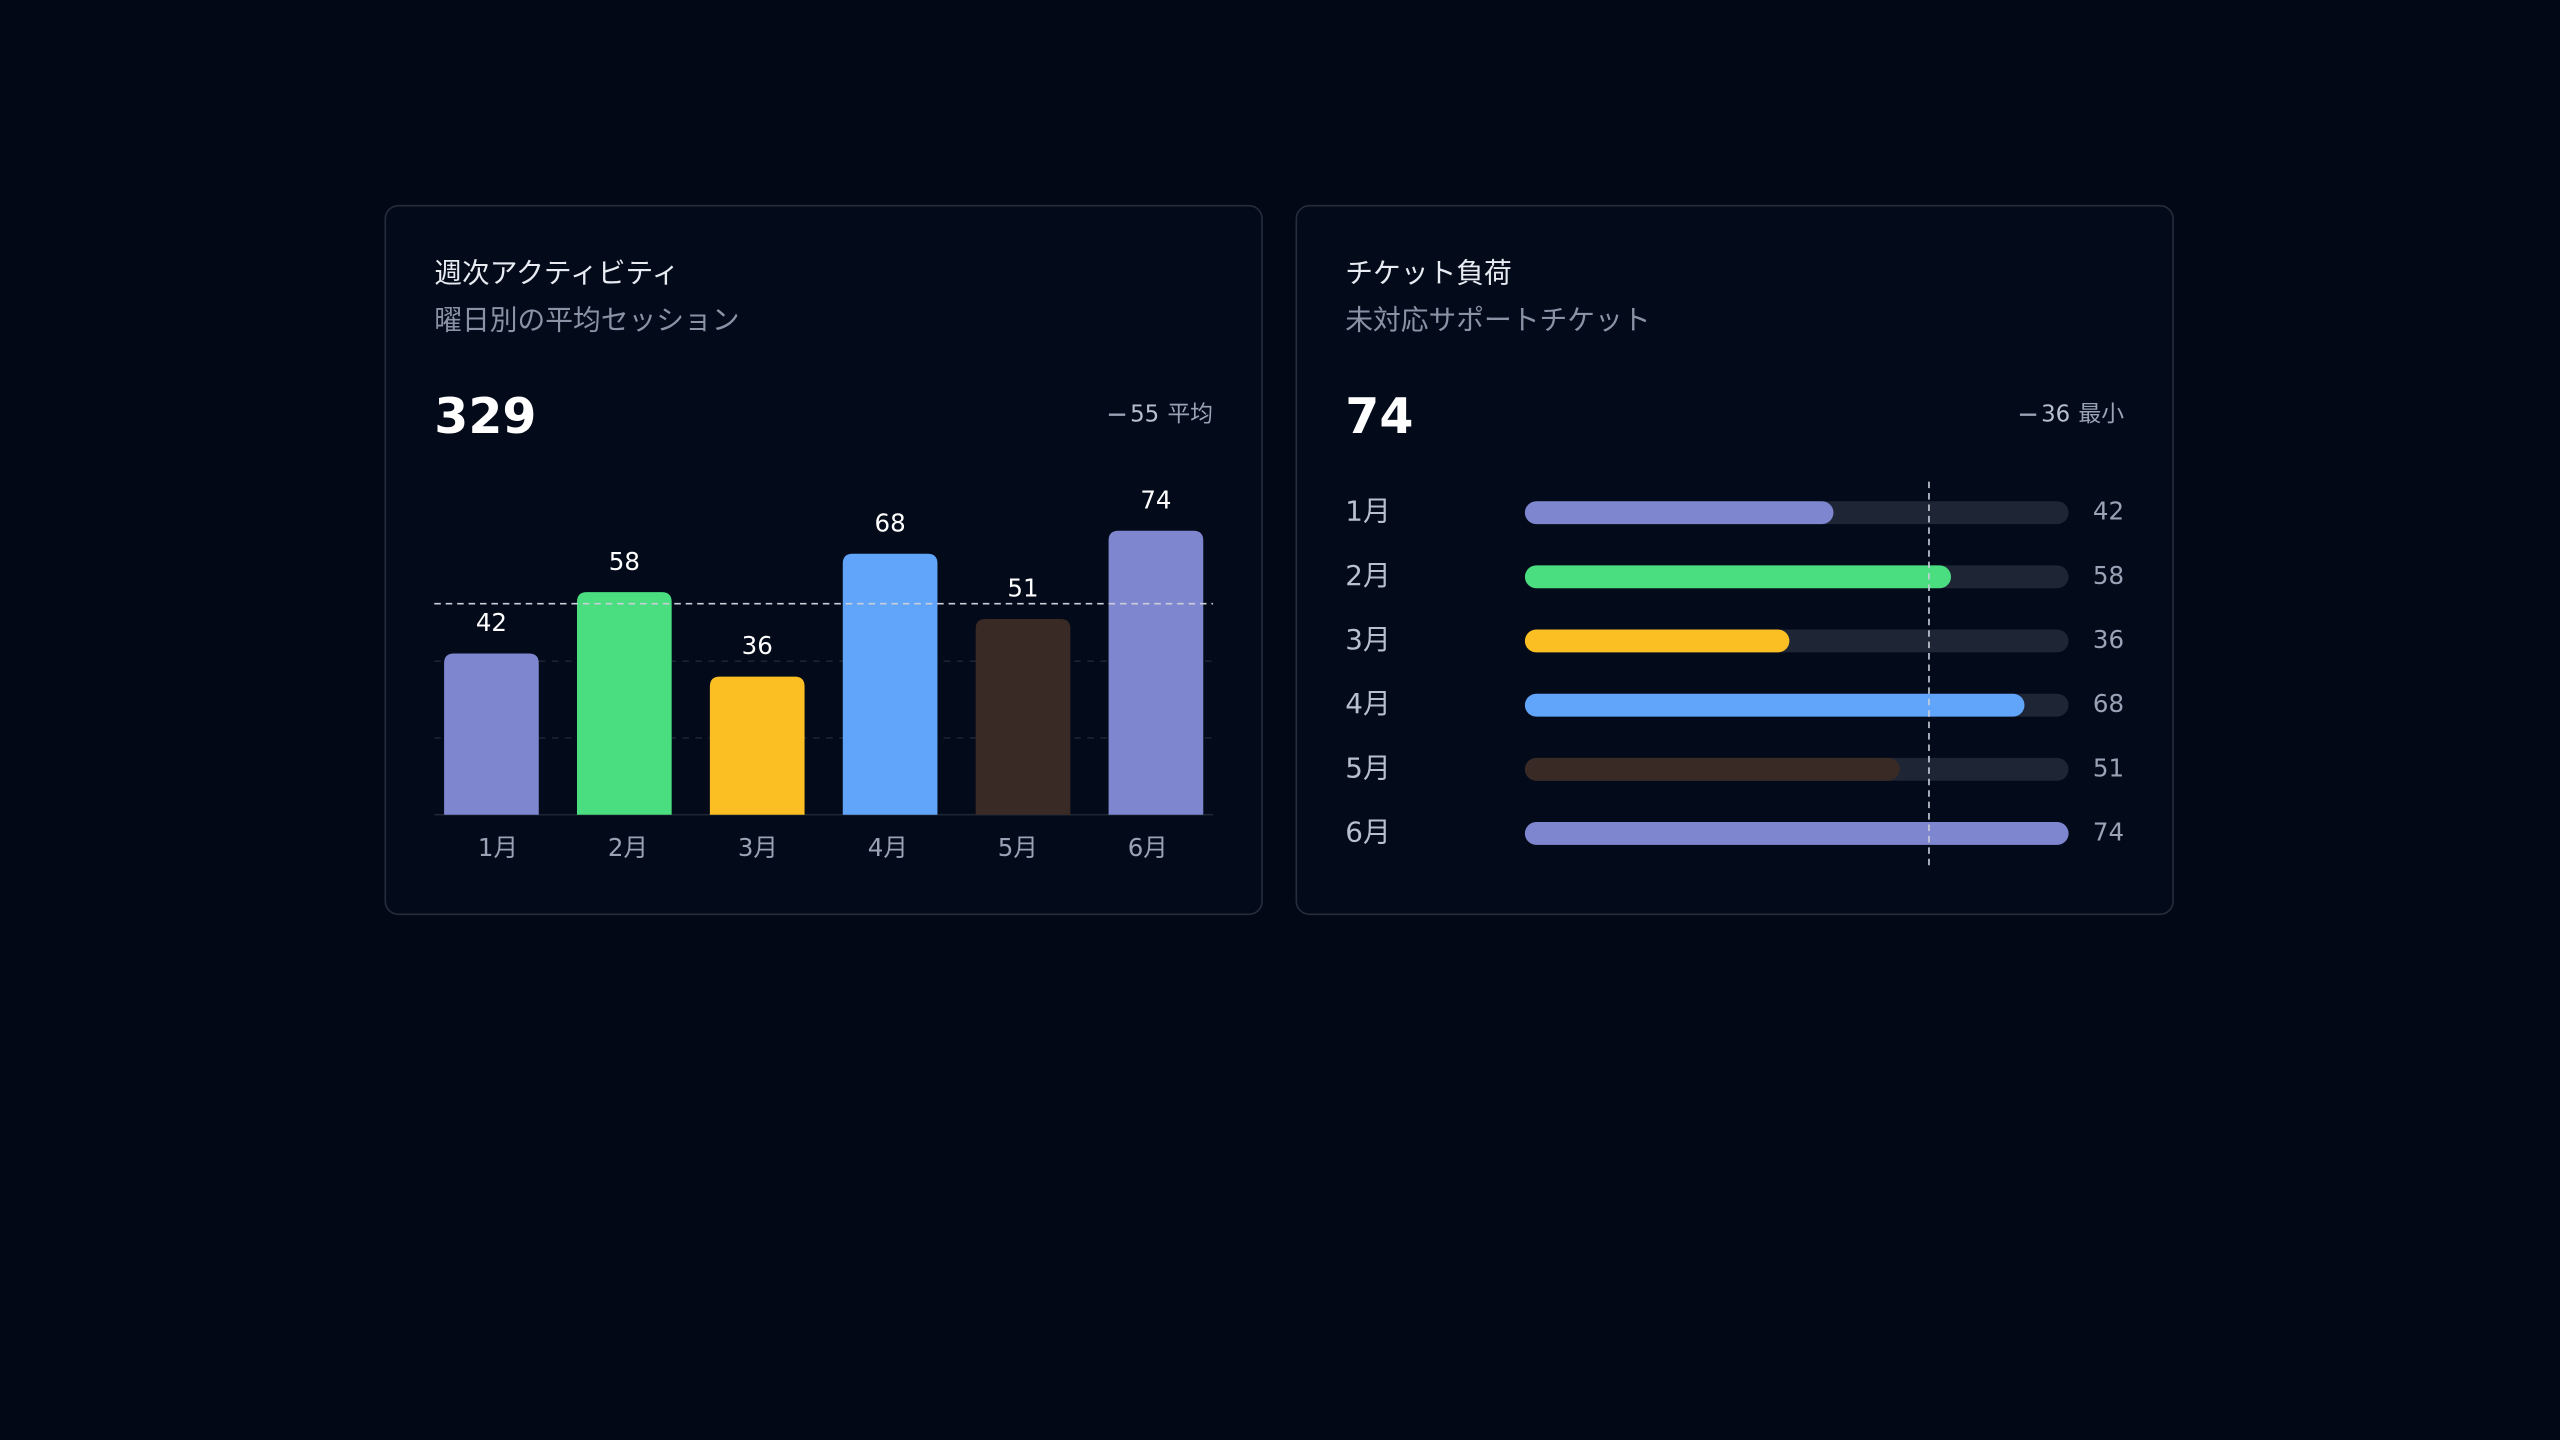  What do you see at coordinates (485, 416) in the screenshot?
I see `total: 329` at bounding box center [485, 416].